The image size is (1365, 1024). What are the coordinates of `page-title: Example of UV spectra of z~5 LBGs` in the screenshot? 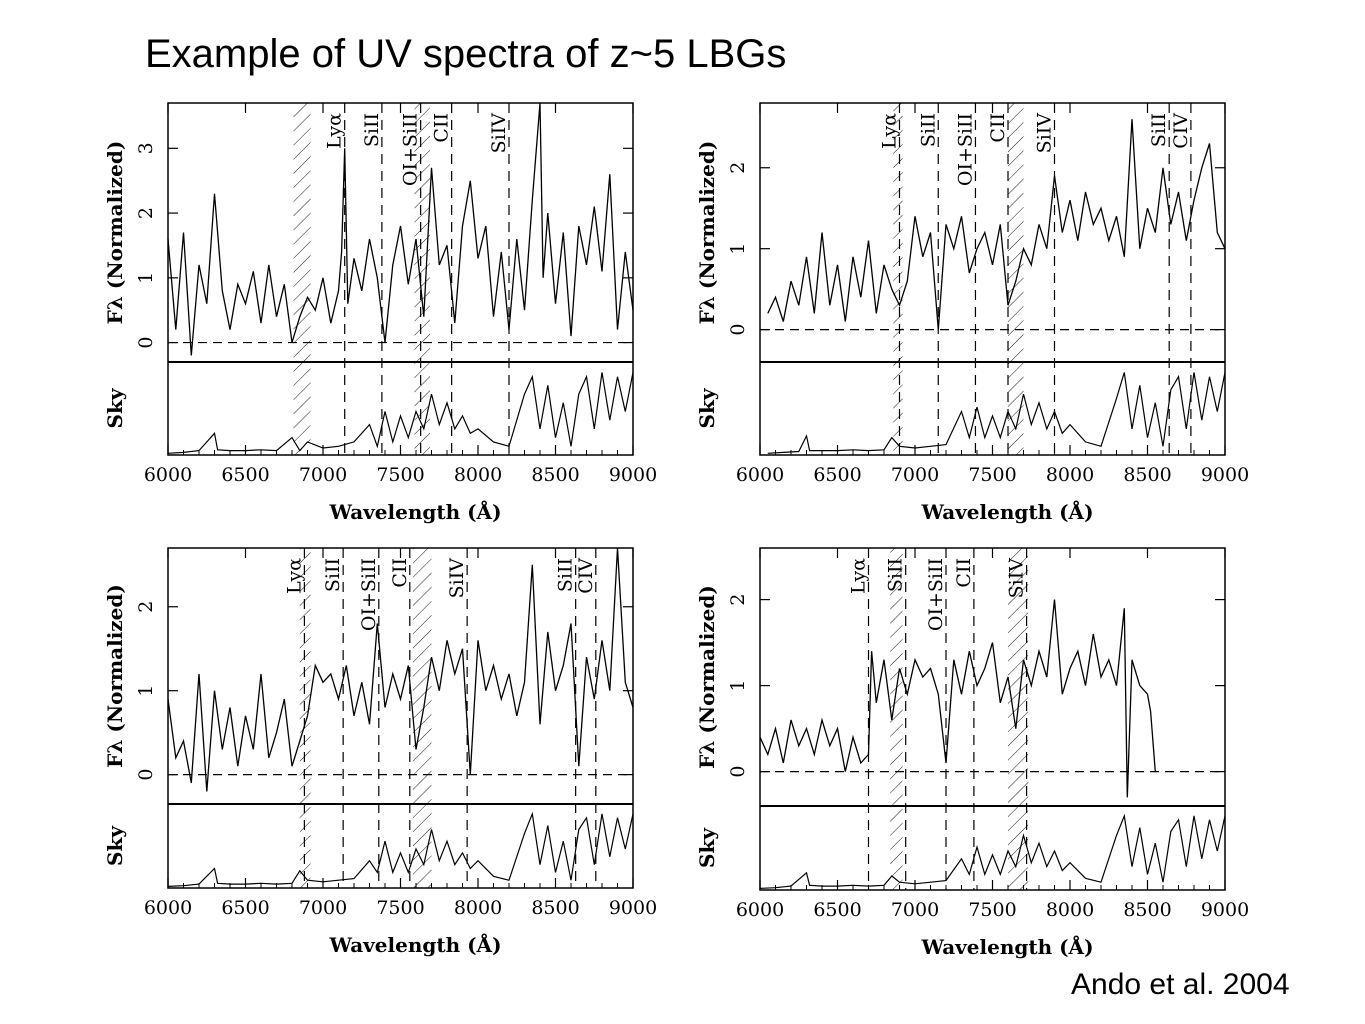 It's located at (466, 54).